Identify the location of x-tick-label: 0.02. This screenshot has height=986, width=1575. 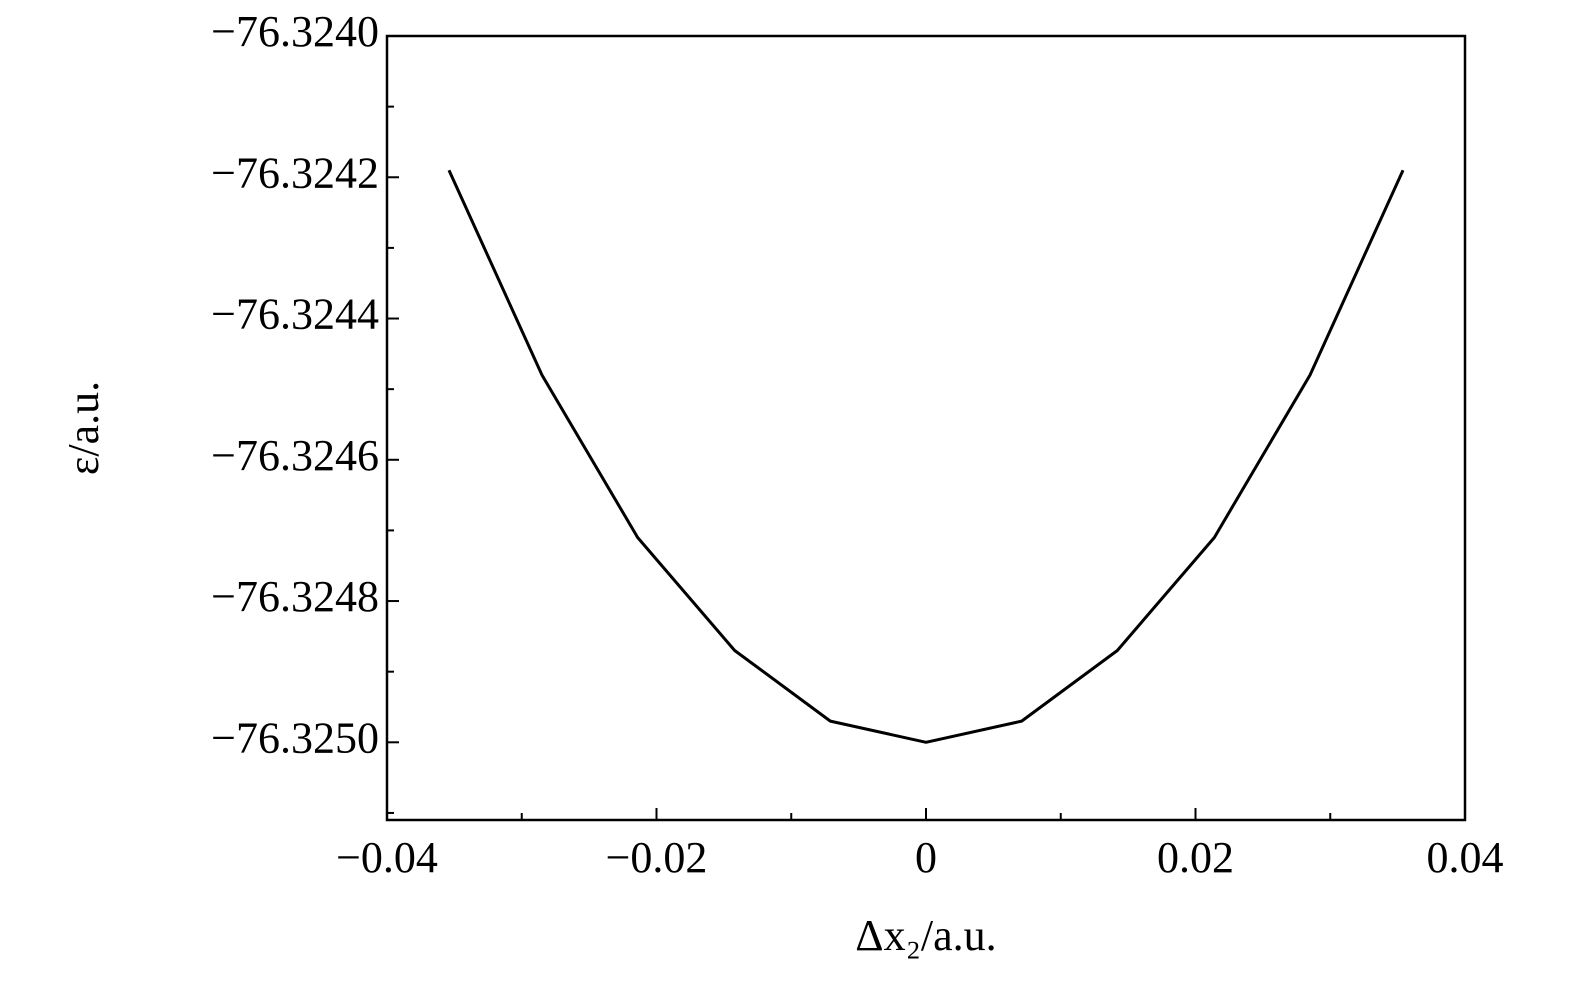
(1195, 857).